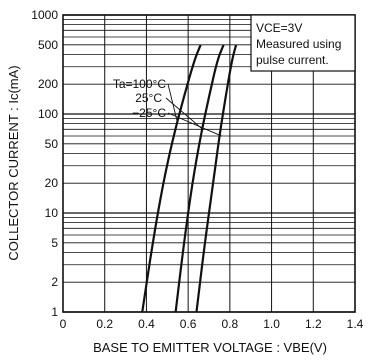  Describe the element at coordinates (48, 84) in the screenshot. I see `y-tick-label: 200` at that location.